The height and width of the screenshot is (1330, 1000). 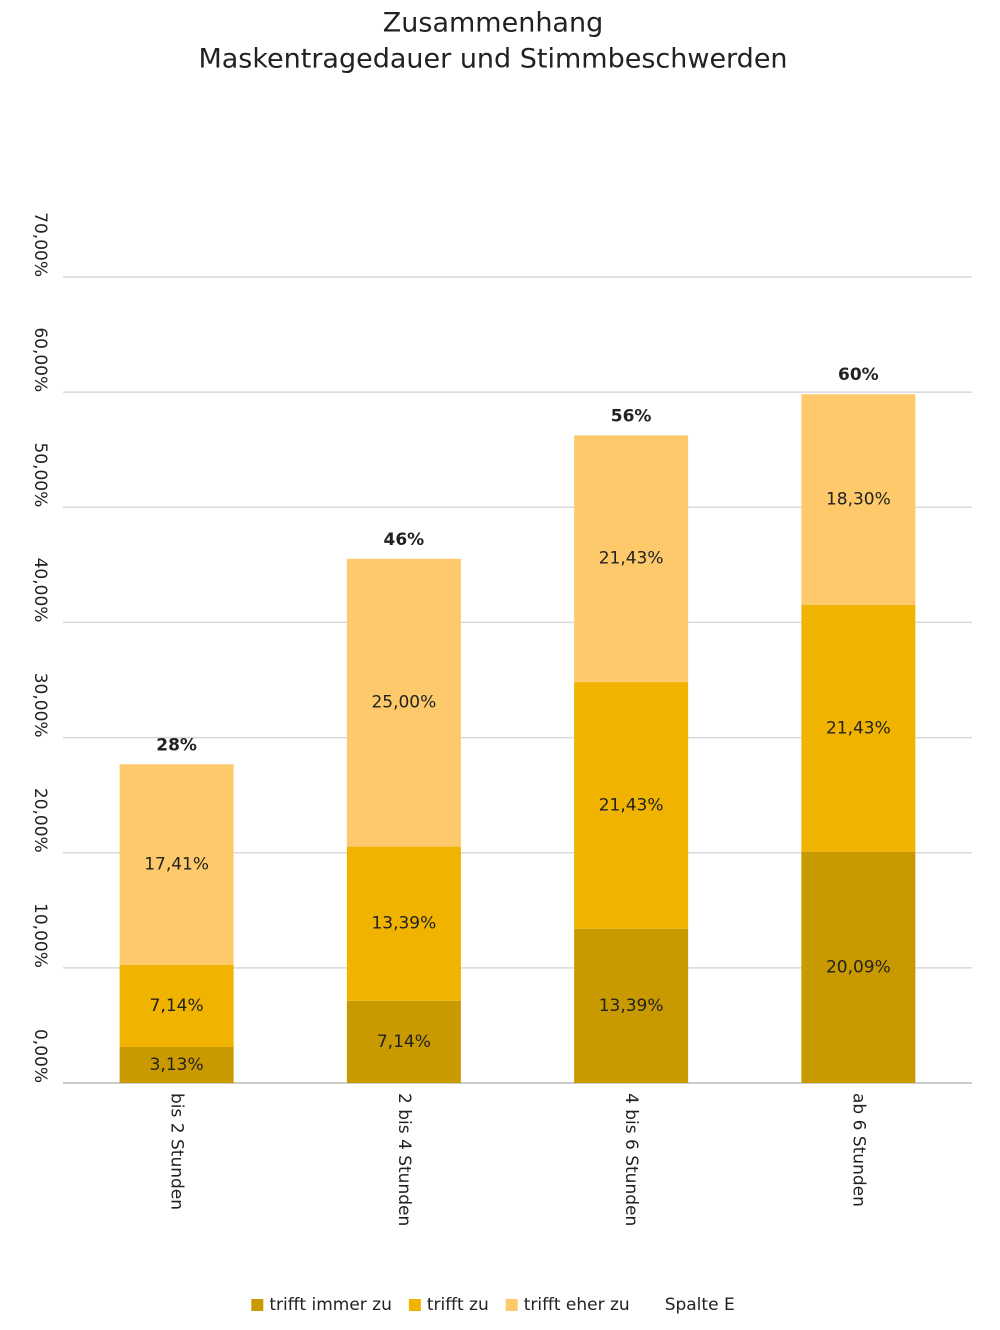 What do you see at coordinates (493, 23) in the screenshot?
I see `chart-title: Zusammenhang` at bounding box center [493, 23].